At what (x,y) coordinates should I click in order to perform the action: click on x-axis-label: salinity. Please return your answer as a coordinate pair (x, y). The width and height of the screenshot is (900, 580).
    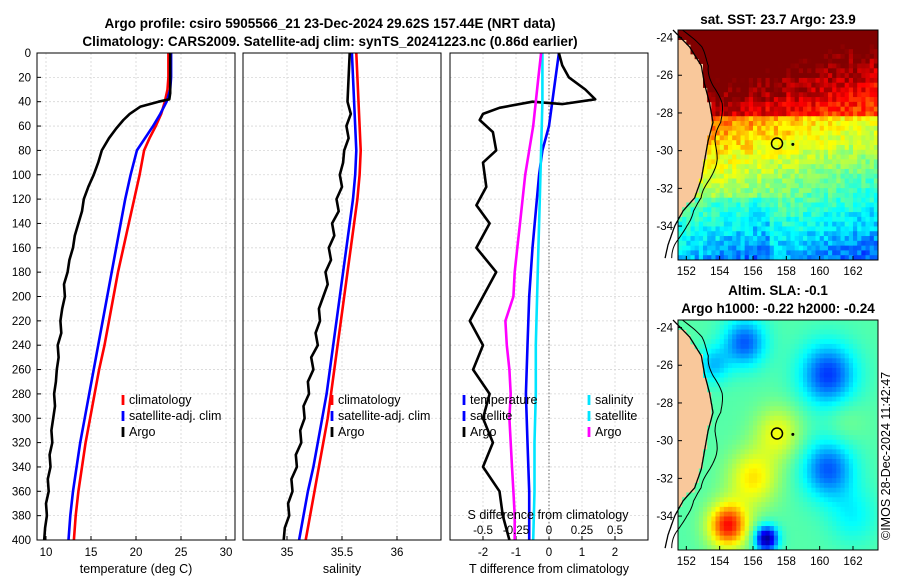
    Looking at the image, I should click on (342, 569).